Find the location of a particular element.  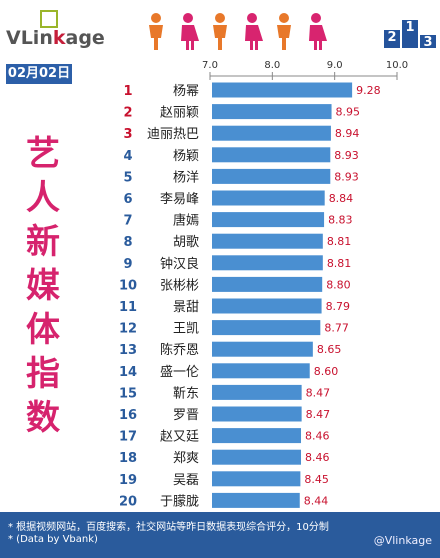

logo-check-icon is located at coordinates (49, 19).